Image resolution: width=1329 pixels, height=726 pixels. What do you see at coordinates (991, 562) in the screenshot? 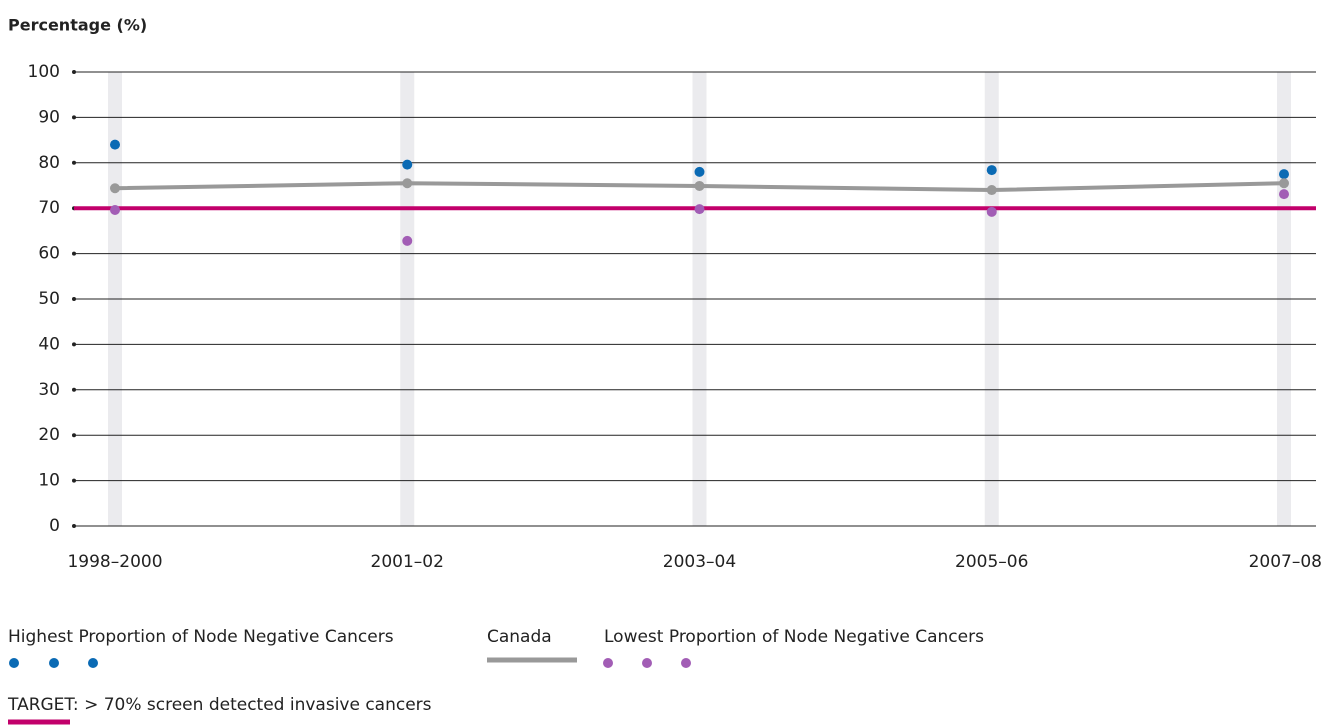
I see `x-tick-label: 2005–06` at bounding box center [991, 562].